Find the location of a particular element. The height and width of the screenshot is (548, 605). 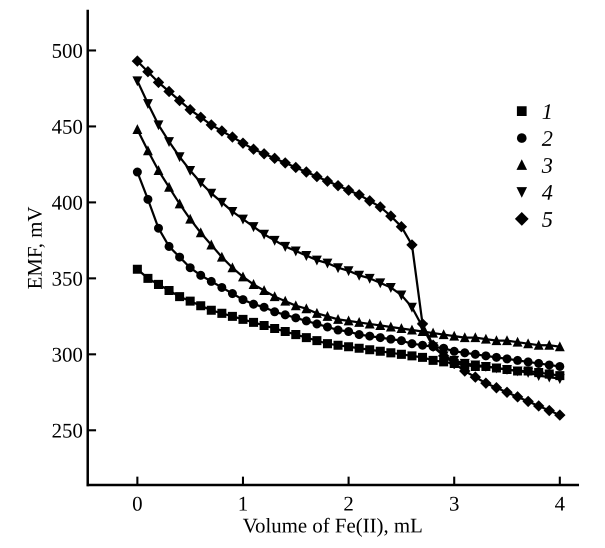

y-tick-label: 400 is located at coordinates (67, 203).